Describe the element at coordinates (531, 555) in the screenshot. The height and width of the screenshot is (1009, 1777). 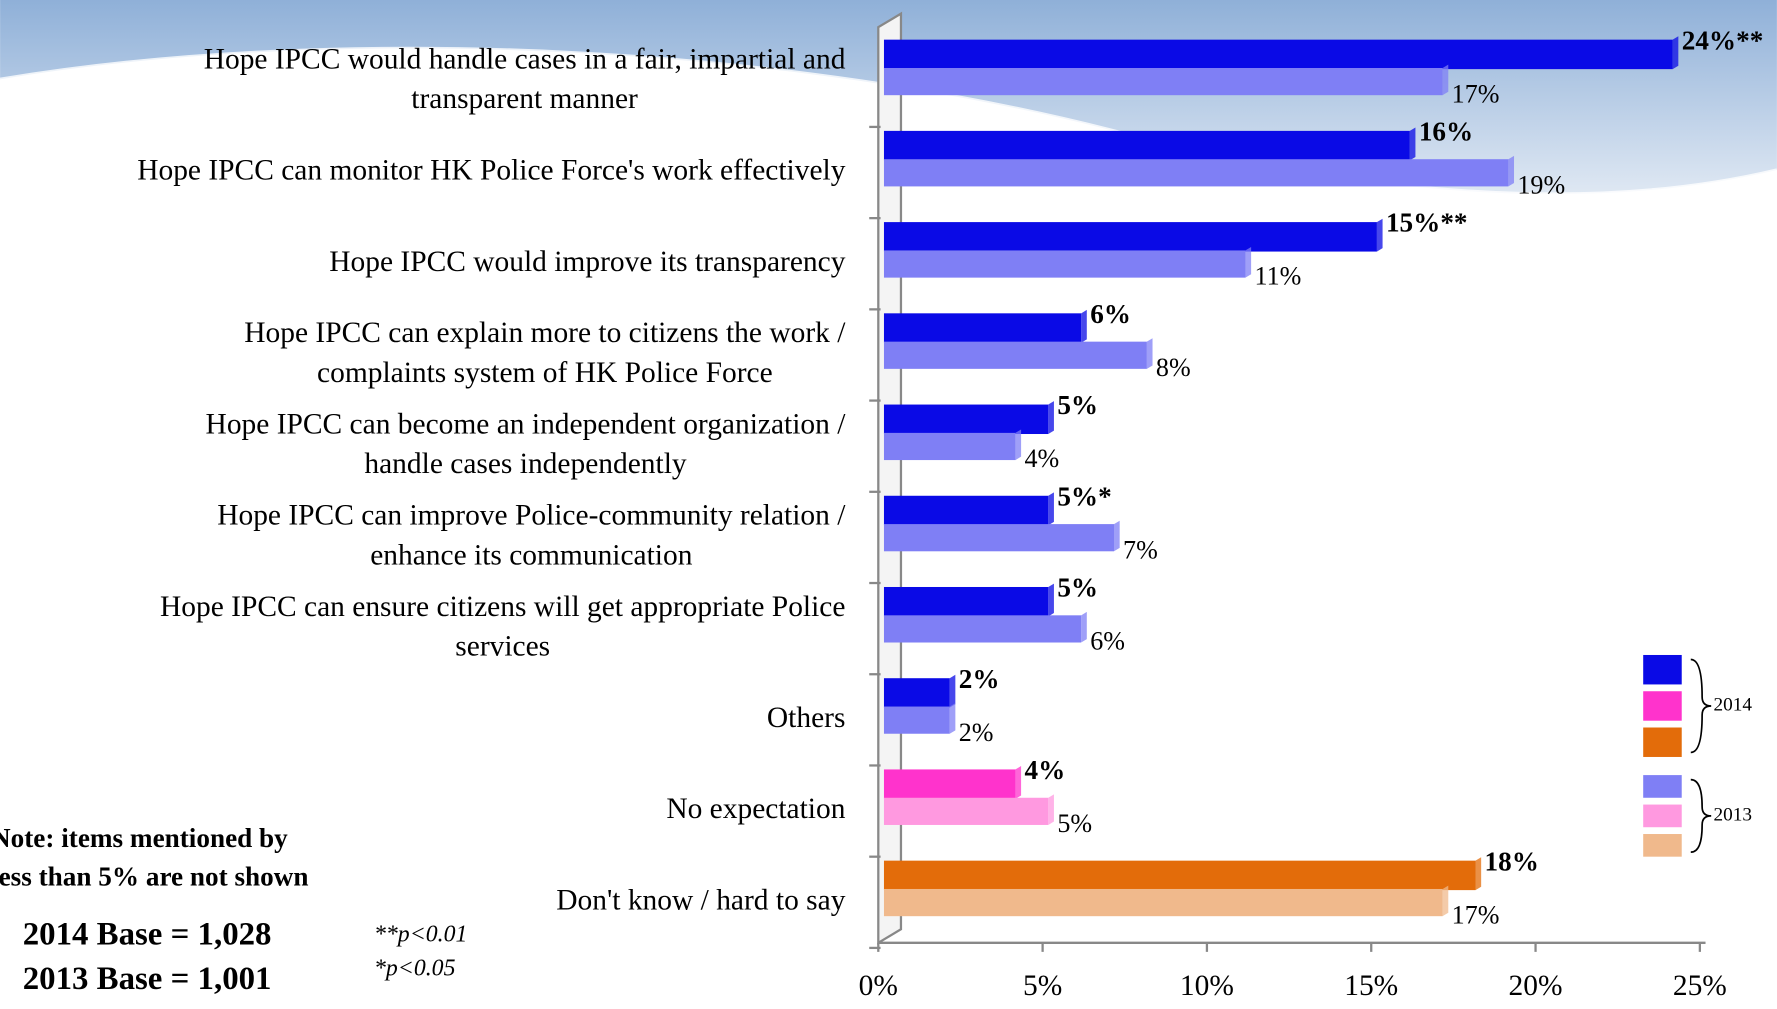
I see `category-label: enhance its communication` at that location.